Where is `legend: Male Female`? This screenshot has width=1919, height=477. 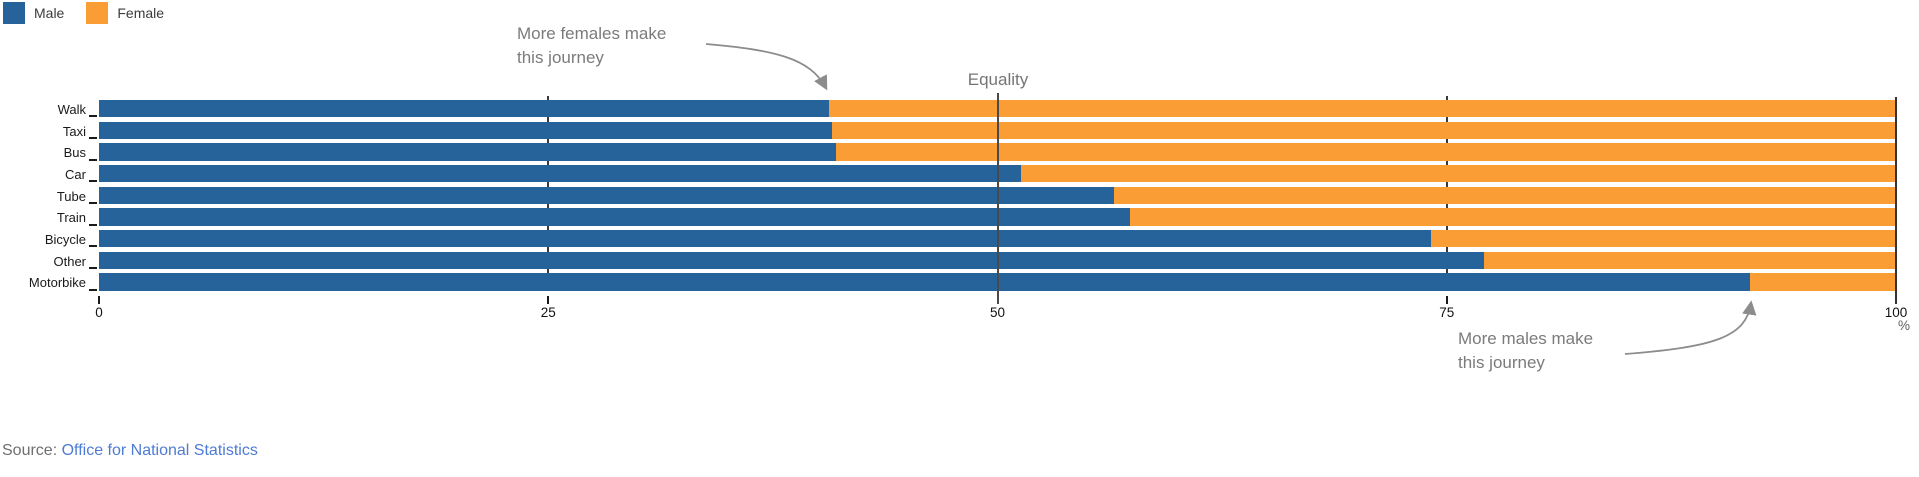 legend: Male Female is located at coordinates (83, 13).